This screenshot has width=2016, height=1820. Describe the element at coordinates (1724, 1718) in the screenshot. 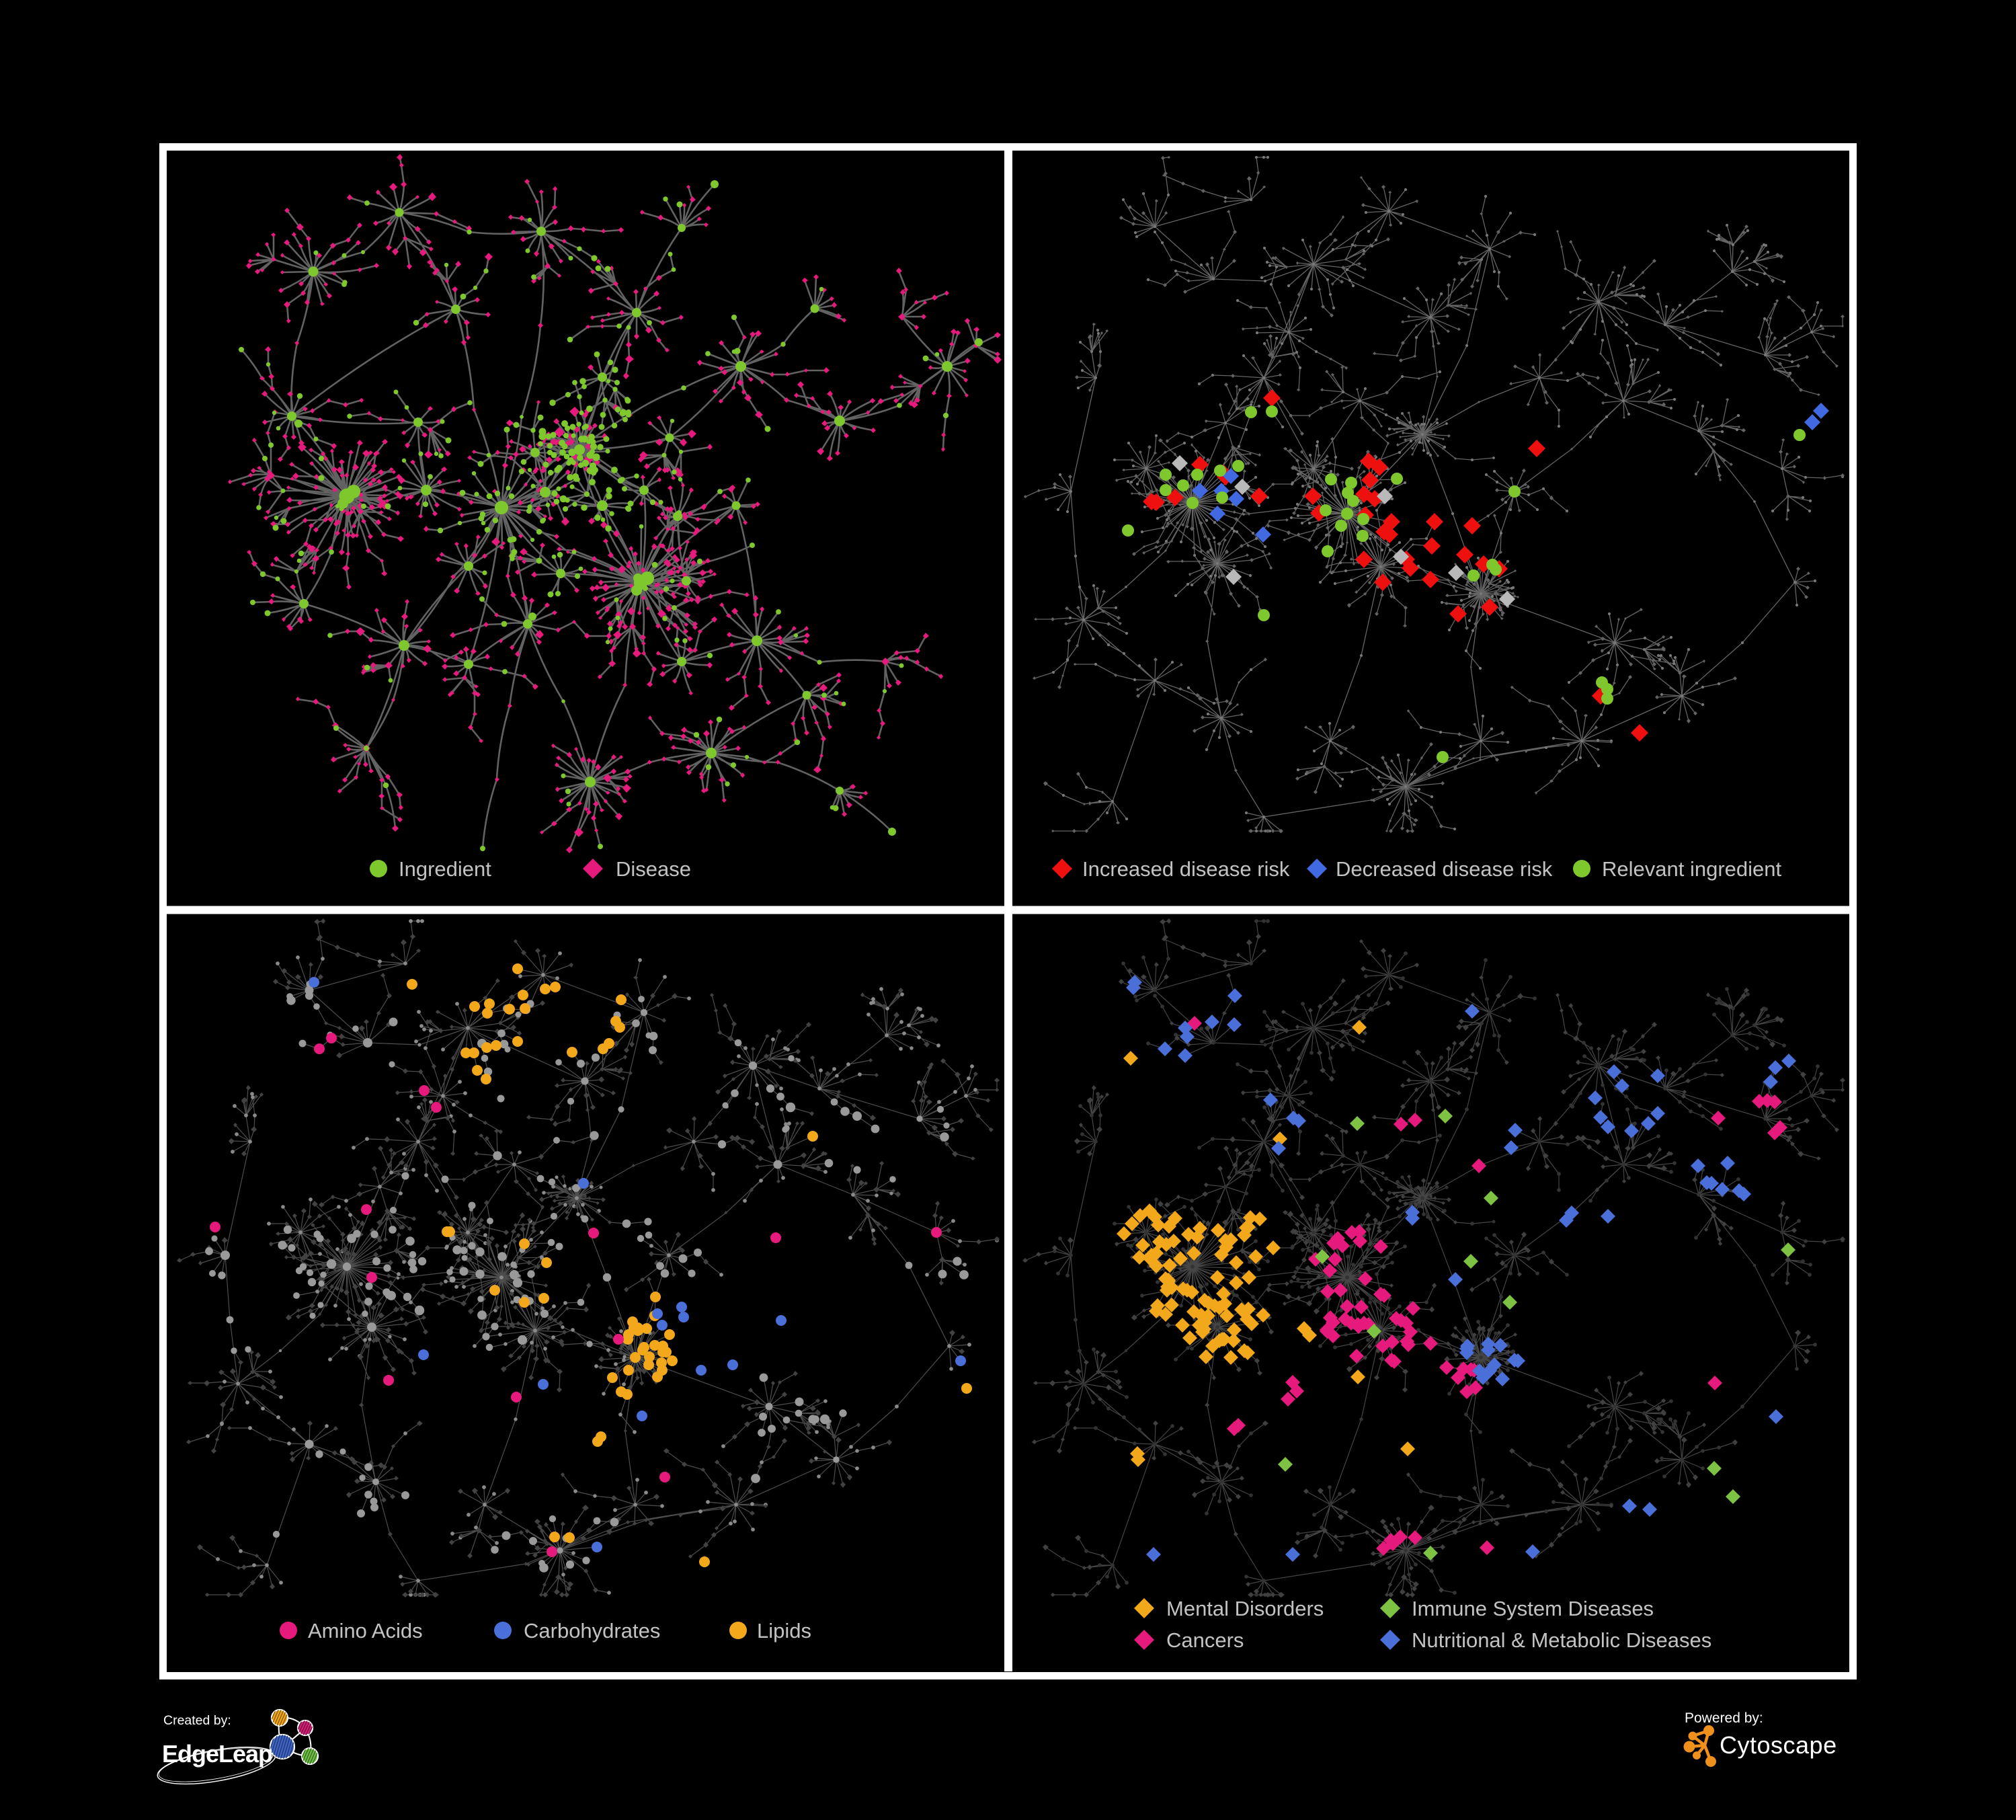

I see `svg-text: Powered by:` at that location.